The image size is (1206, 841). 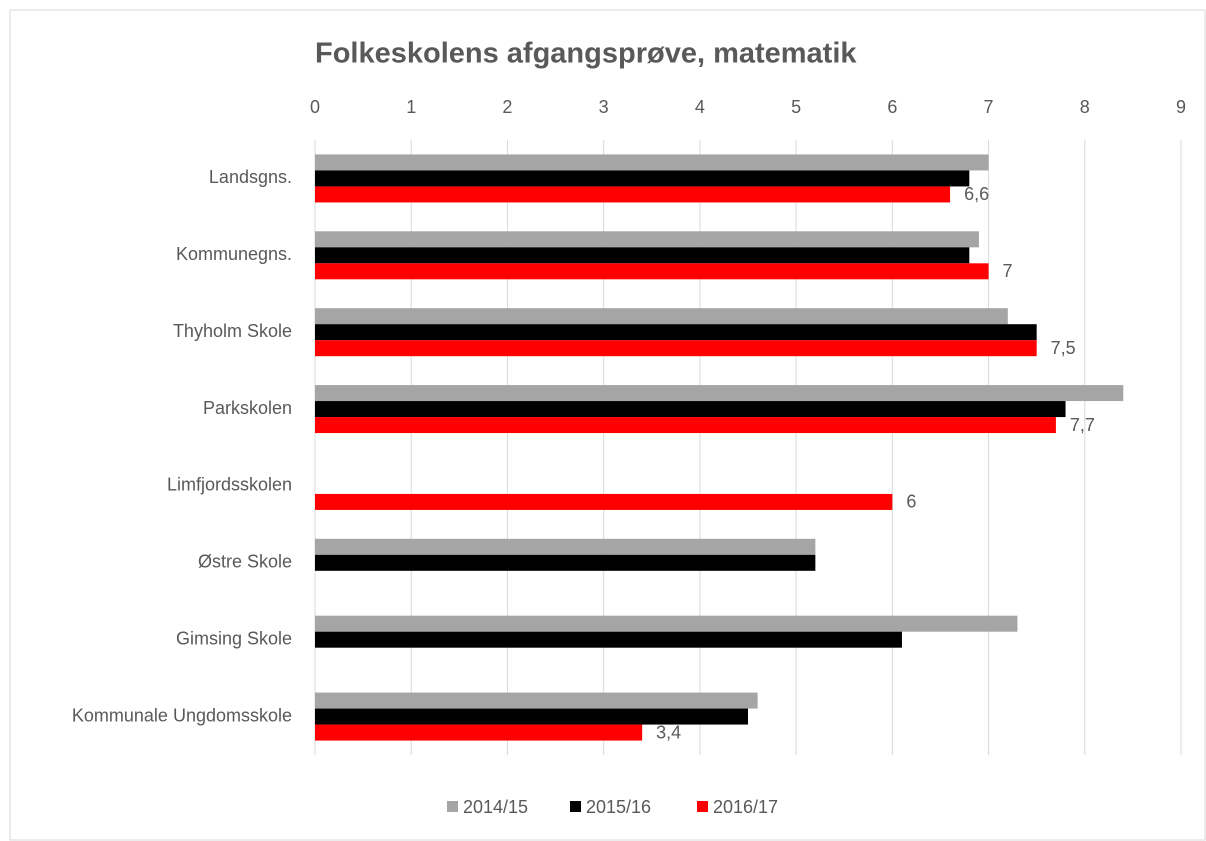 What do you see at coordinates (315, 107) in the screenshot?
I see `x-tick-label: 0` at bounding box center [315, 107].